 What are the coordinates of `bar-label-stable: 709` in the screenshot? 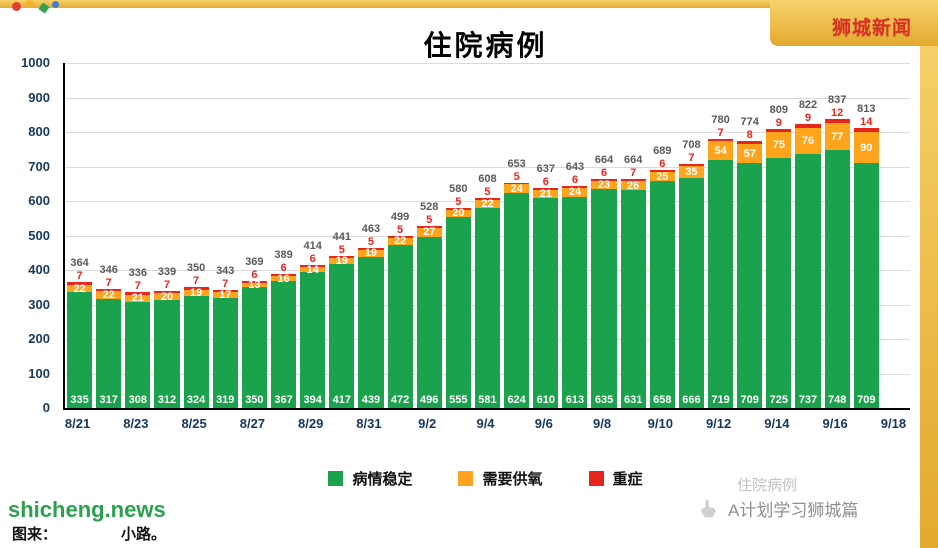 It's located at (749, 400).